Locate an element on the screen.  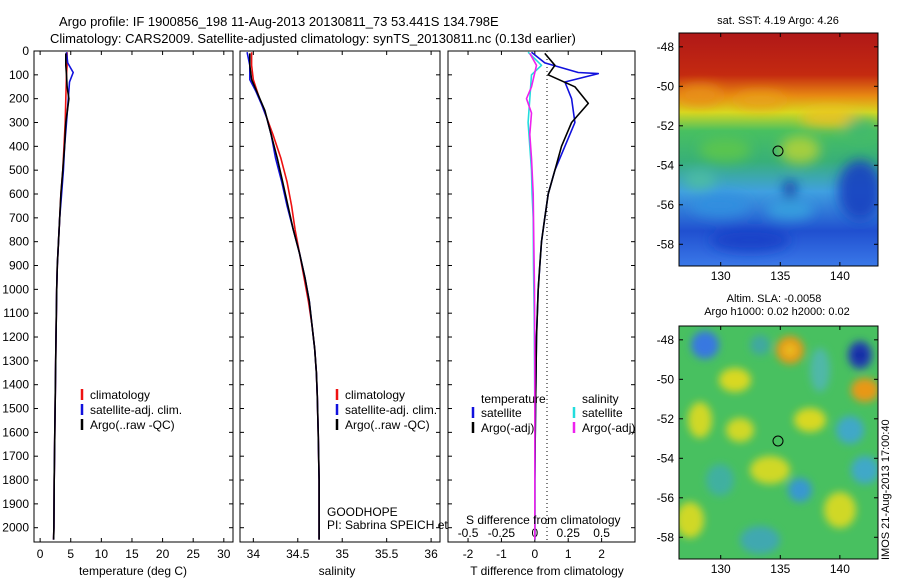
y-tick-label: 1900 is located at coordinates (15, 504).